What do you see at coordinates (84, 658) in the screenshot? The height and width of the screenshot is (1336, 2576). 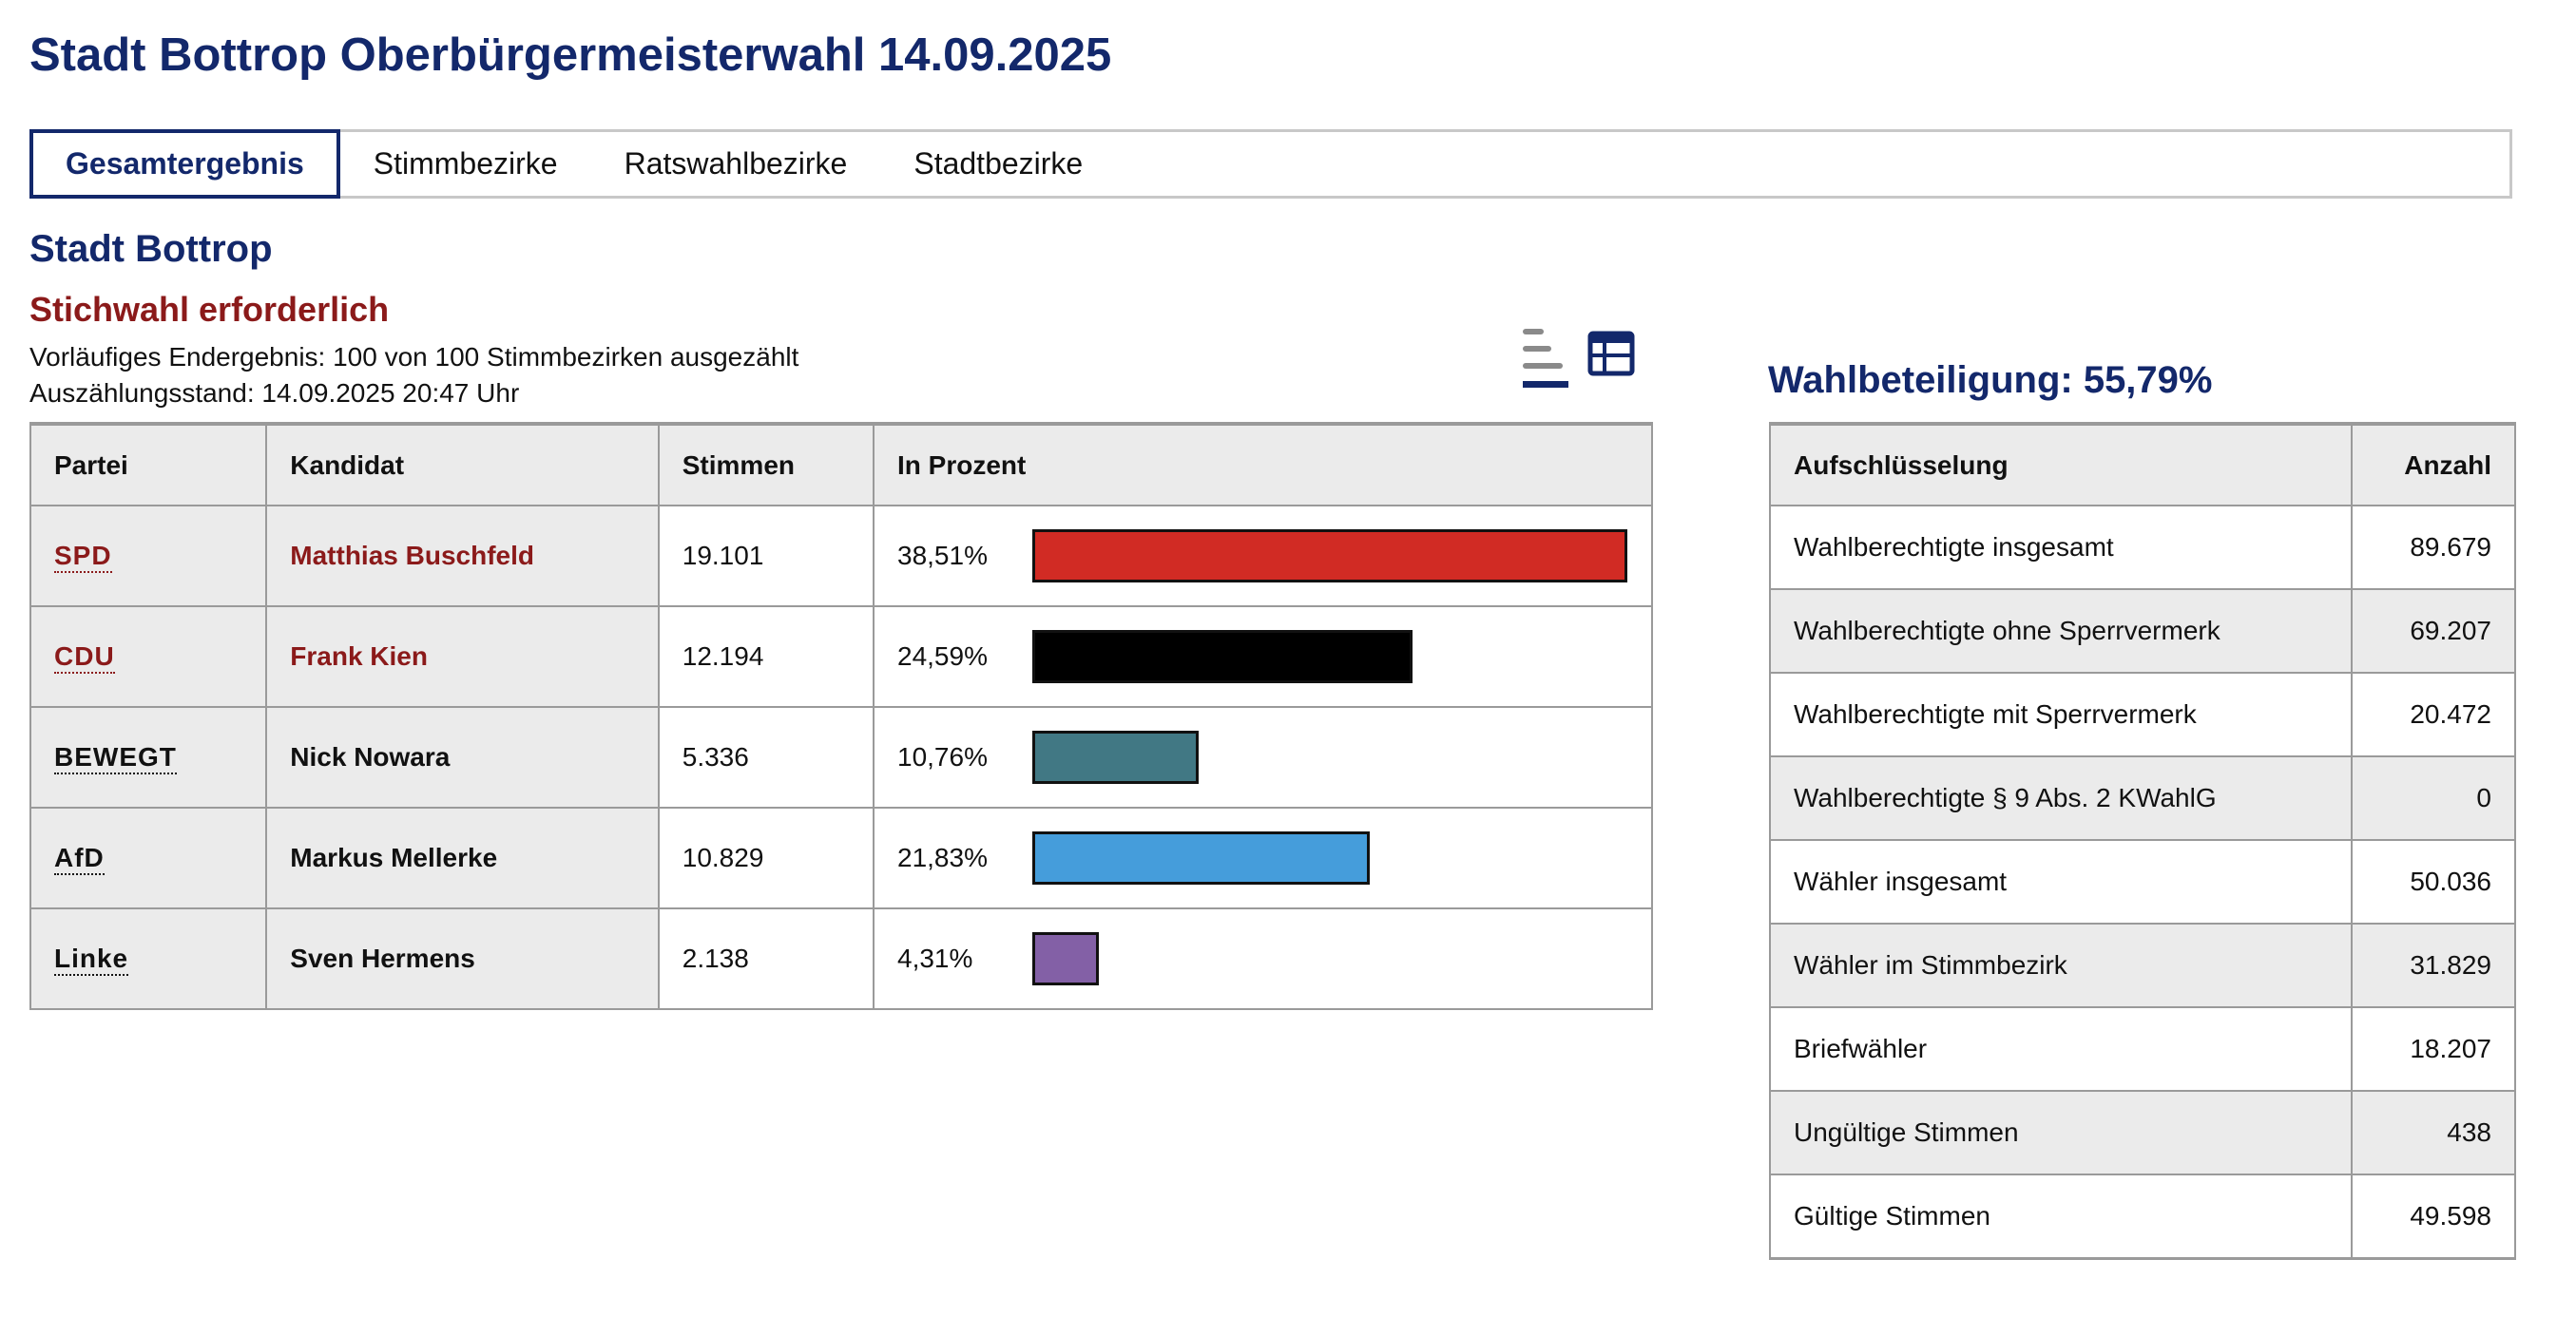 I see `party-link-cdu: CDU` at bounding box center [84, 658].